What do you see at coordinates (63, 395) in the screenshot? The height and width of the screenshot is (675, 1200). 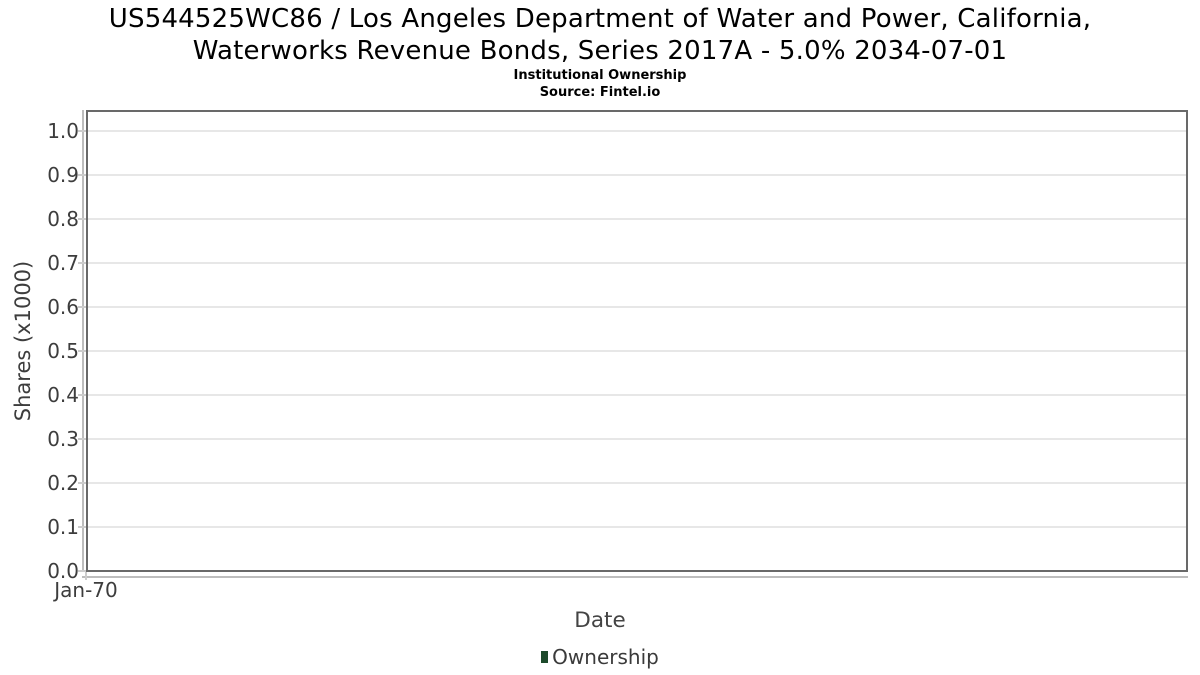 I see `y-tick-label: 0.4` at bounding box center [63, 395].